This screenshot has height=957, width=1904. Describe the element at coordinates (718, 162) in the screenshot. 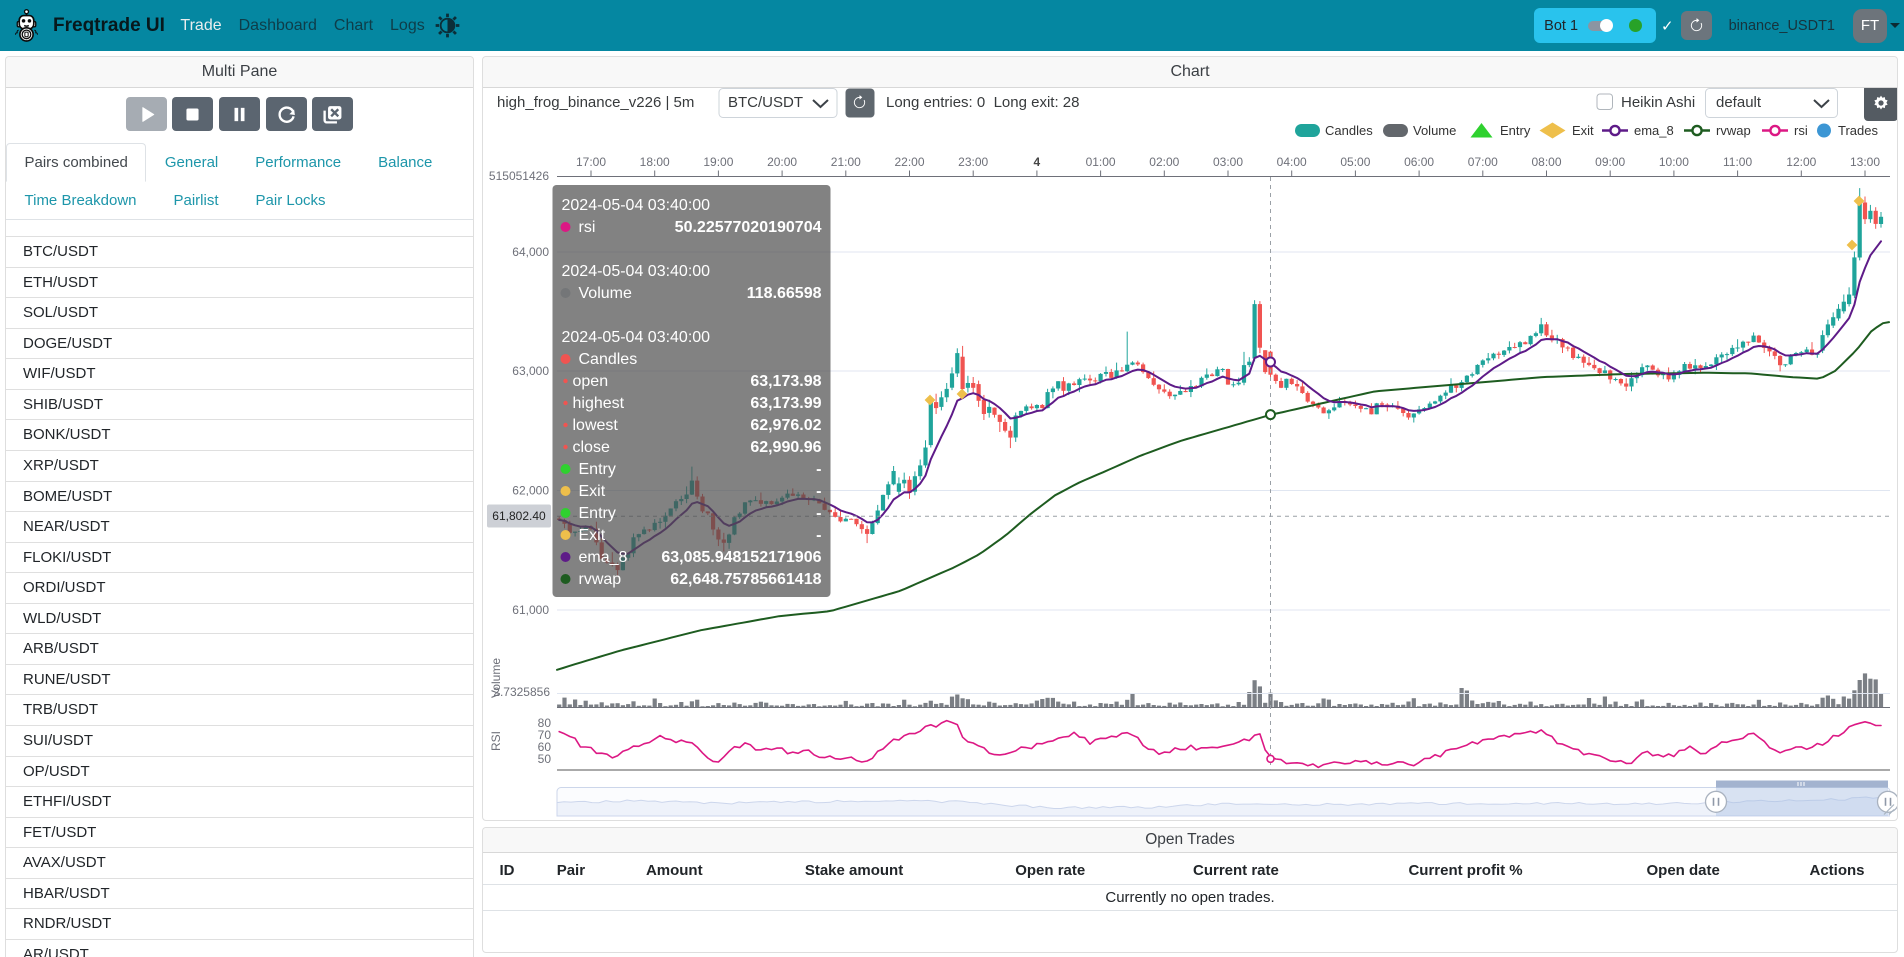

I see `svg-text: 19:00` at that location.